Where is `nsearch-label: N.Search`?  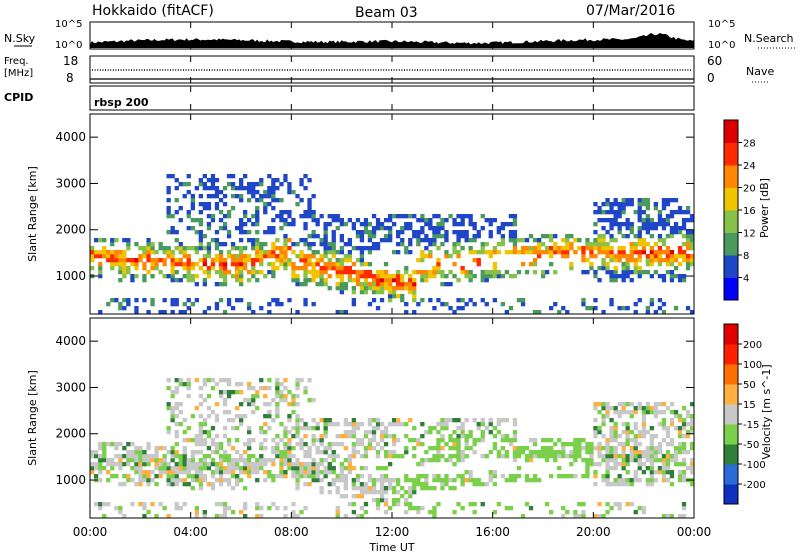
nsearch-label: N.Search is located at coordinates (769, 38).